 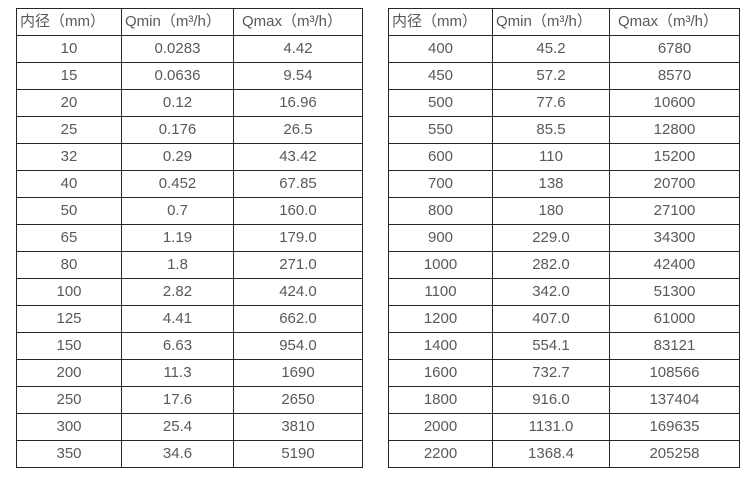 I want to click on table-cell: 0.7, so click(x=177, y=211).